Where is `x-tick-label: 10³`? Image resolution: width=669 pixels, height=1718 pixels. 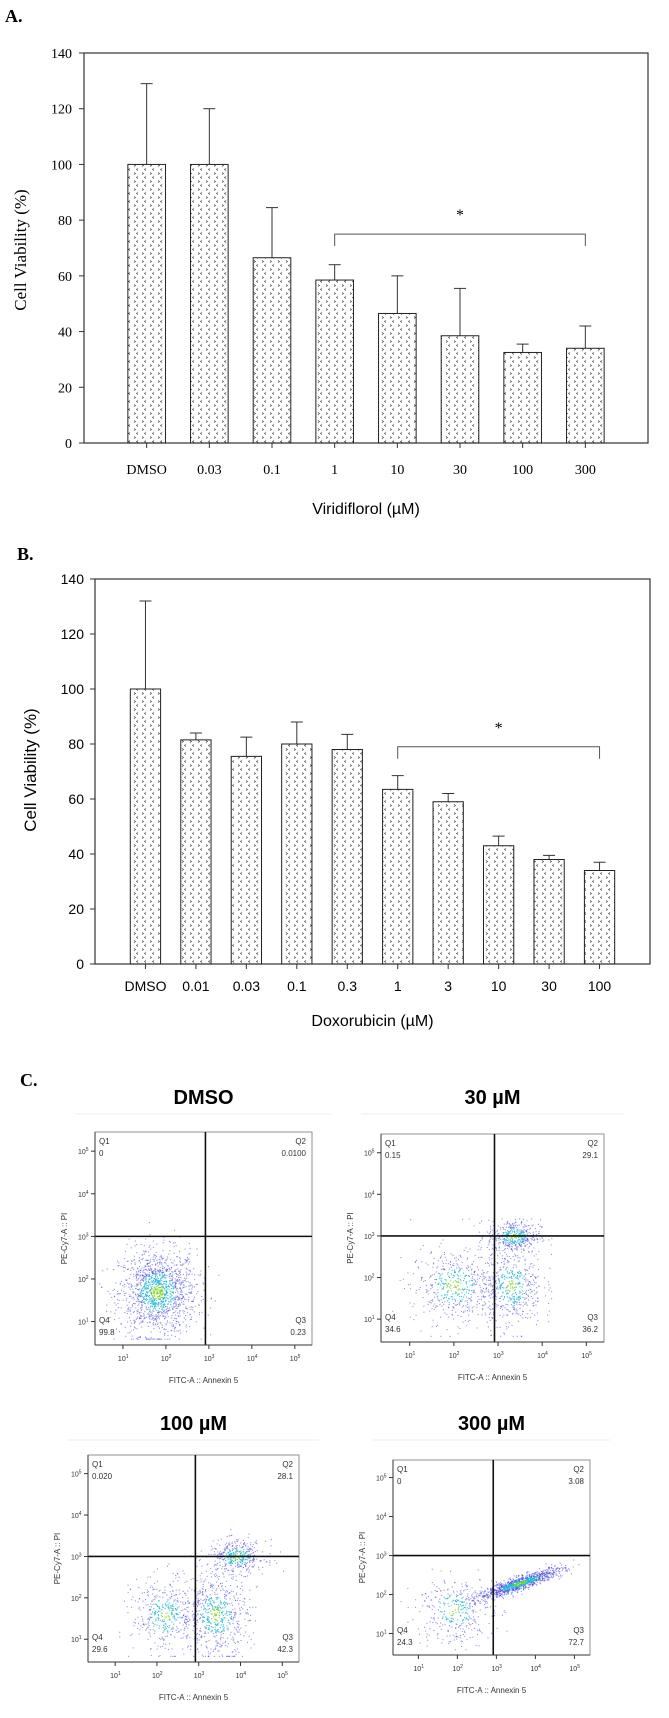
x-tick-label: 10³ is located at coordinates (498, 1355).